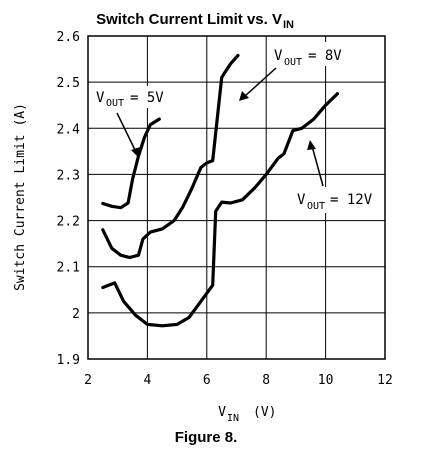  Describe the element at coordinates (147, 380) in the screenshot. I see `x-tick-label: 4` at that location.